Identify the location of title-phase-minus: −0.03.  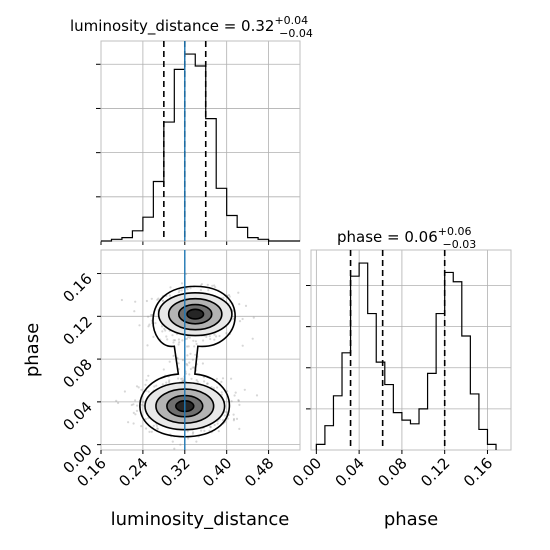
(460, 244).